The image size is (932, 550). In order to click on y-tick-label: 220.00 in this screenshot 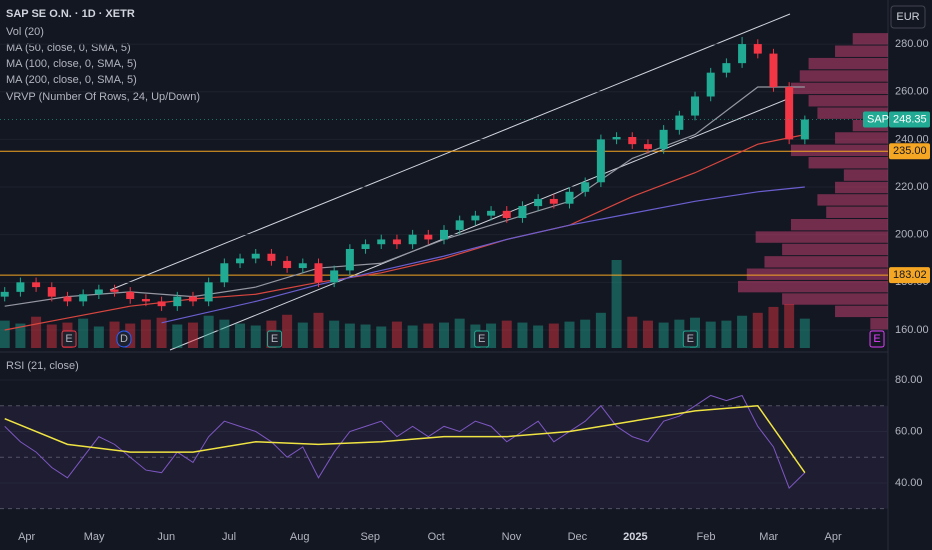, I will do `click(912, 187)`.